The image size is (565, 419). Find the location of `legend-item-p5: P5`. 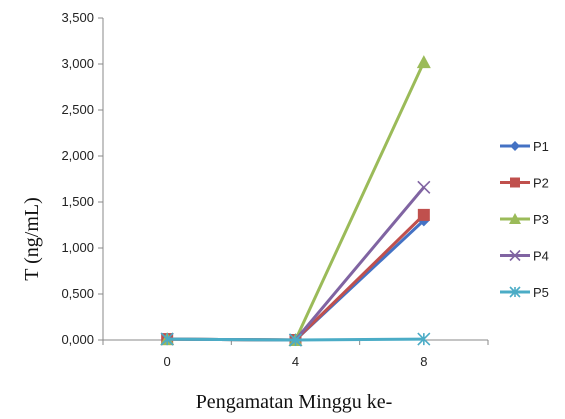

legend-item-p5: P5 is located at coordinates (524, 292).